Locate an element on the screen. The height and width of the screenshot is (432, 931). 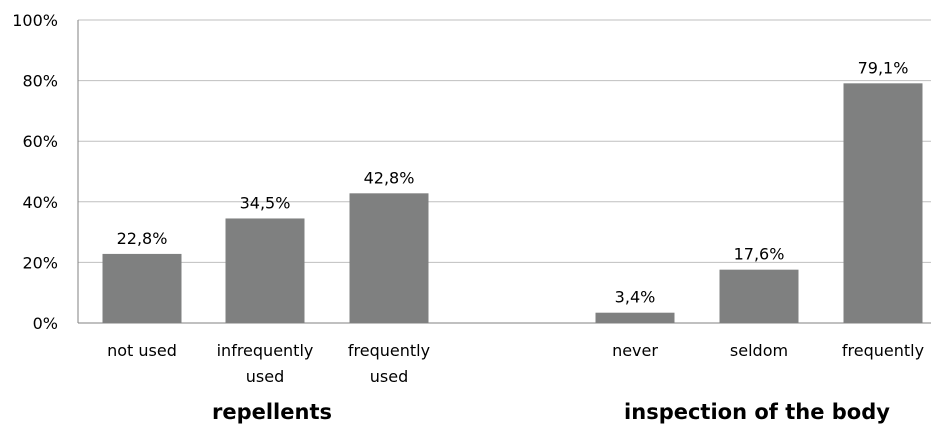
y-tick-label: 60% is located at coordinates (40, 141).